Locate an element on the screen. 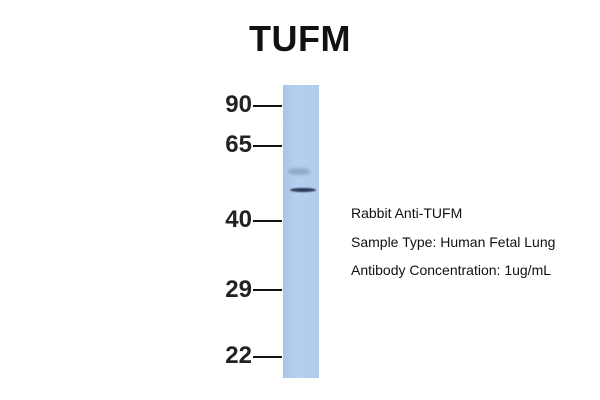  blot-title: TUFM is located at coordinates (300, 38).